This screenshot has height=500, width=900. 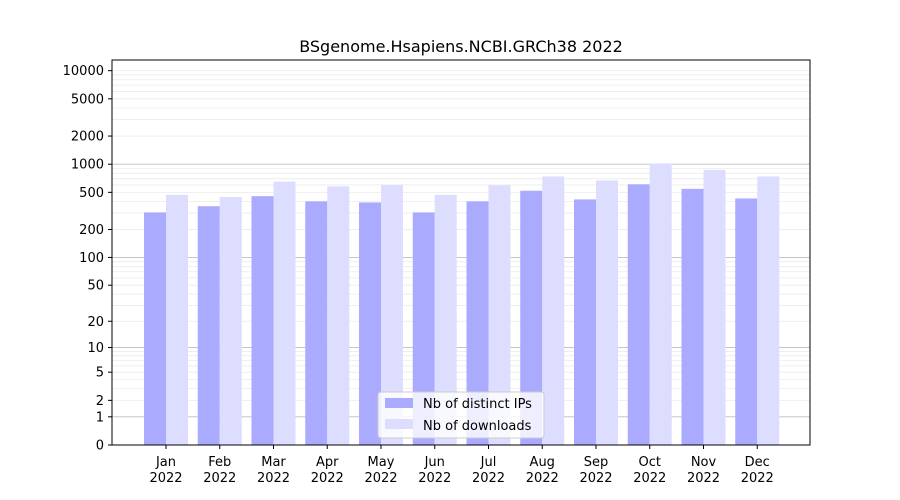 I want to click on y-tick-label: 5000, so click(x=87, y=99).